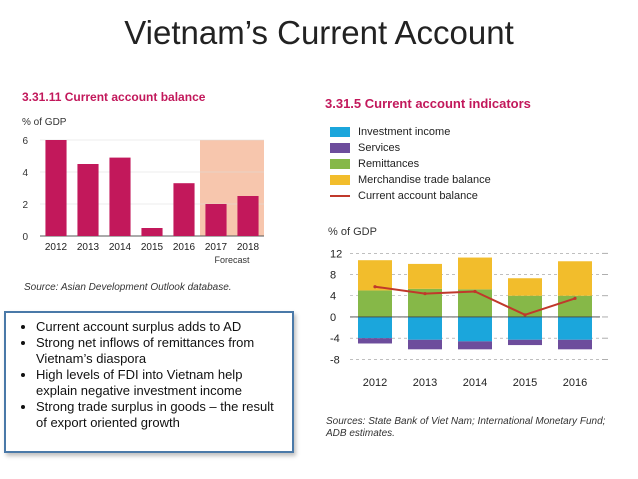 This screenshot has width=638, height=479. What do you see at coordinates (44, 122) in the screenshot?
I see `left-chart-ylabel: % of GDP` at bounding box center [44, 122].